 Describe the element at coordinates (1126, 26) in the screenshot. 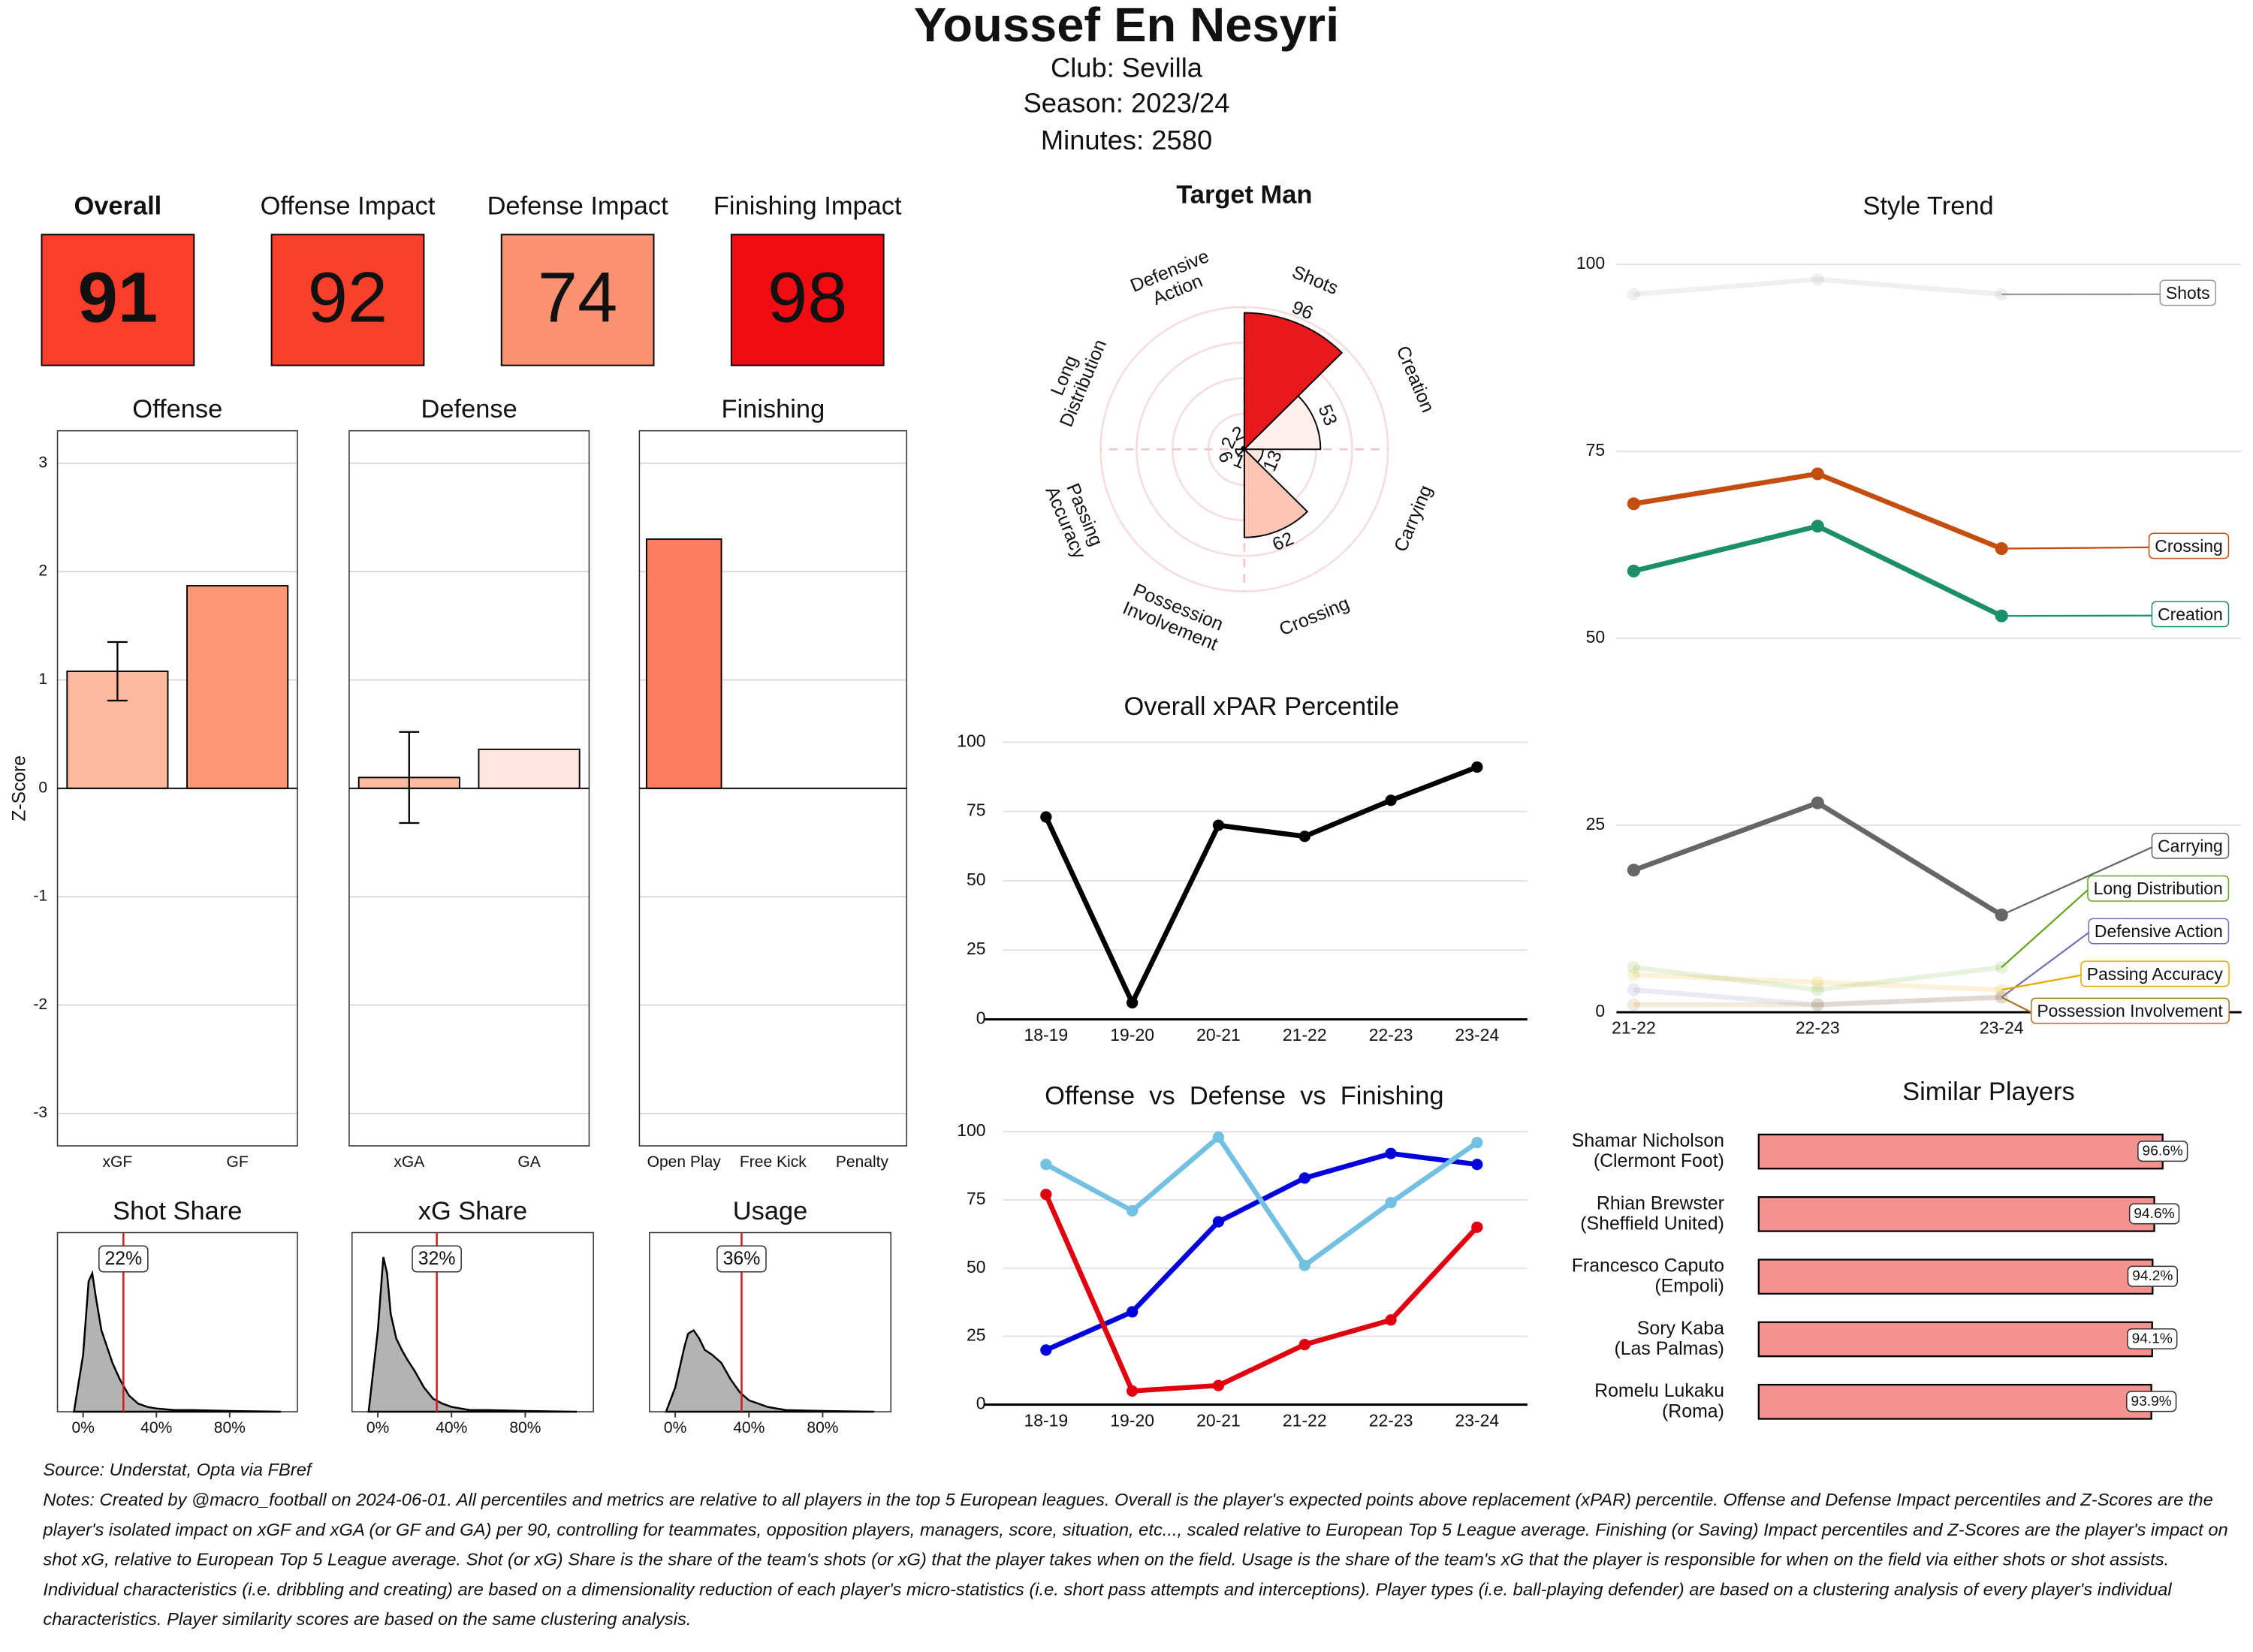

I see `player-name: Youssef En Nesyri` at that location.